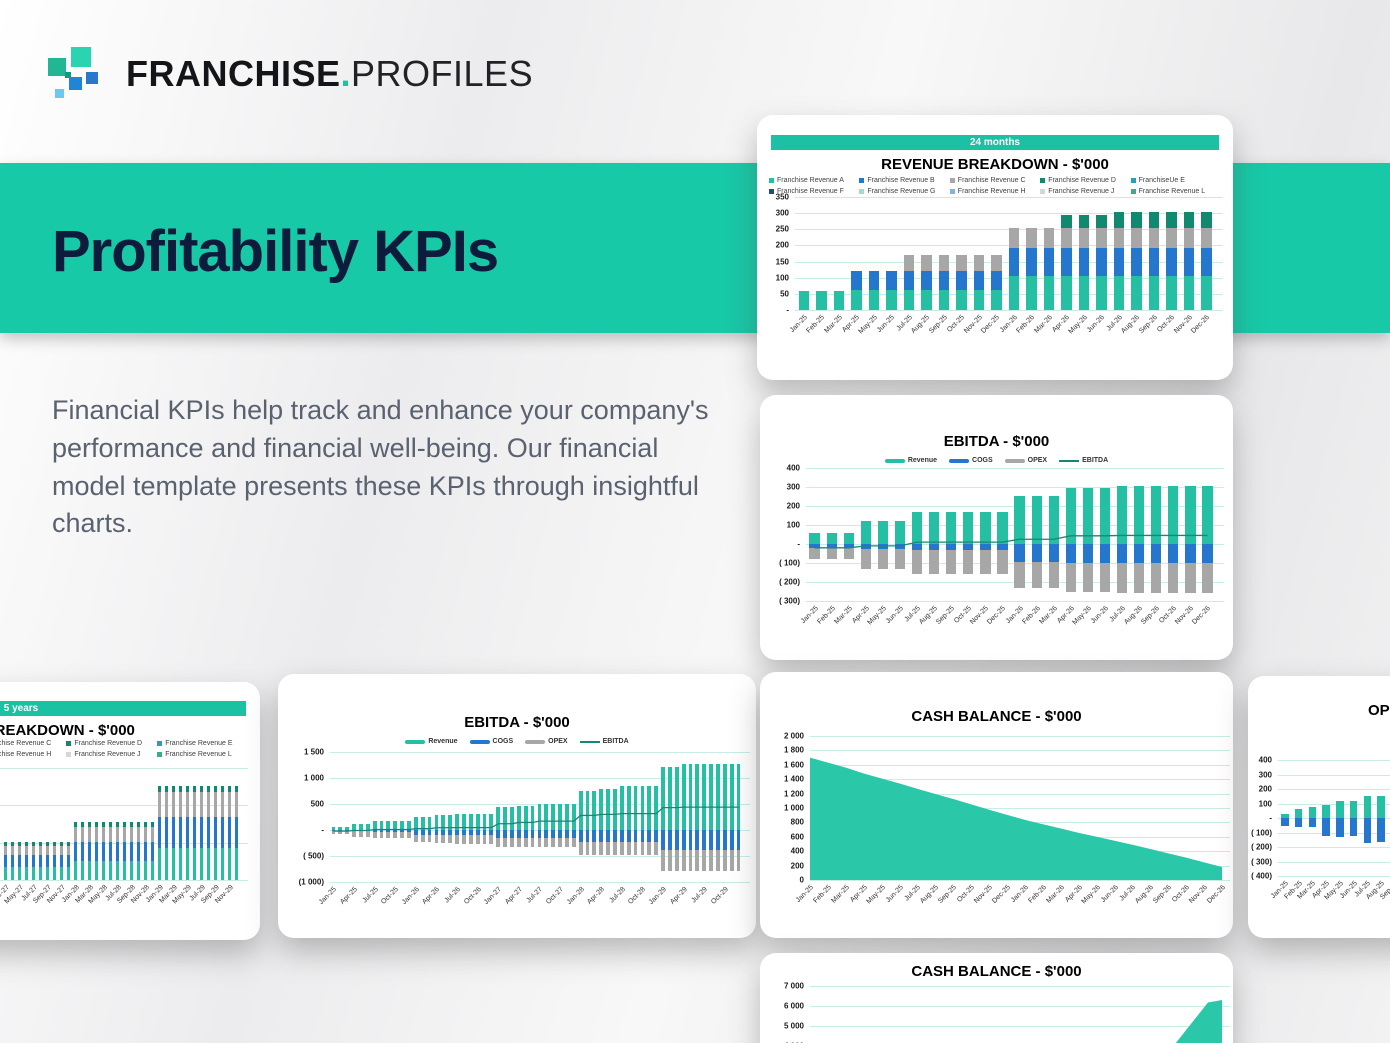 This screenshot has width=1390, height=1043. What do you see at coordinates (199, 743) in the screenshot?
I see `legend-label: Franchise Revenue E` at bounding box center [199, 743].